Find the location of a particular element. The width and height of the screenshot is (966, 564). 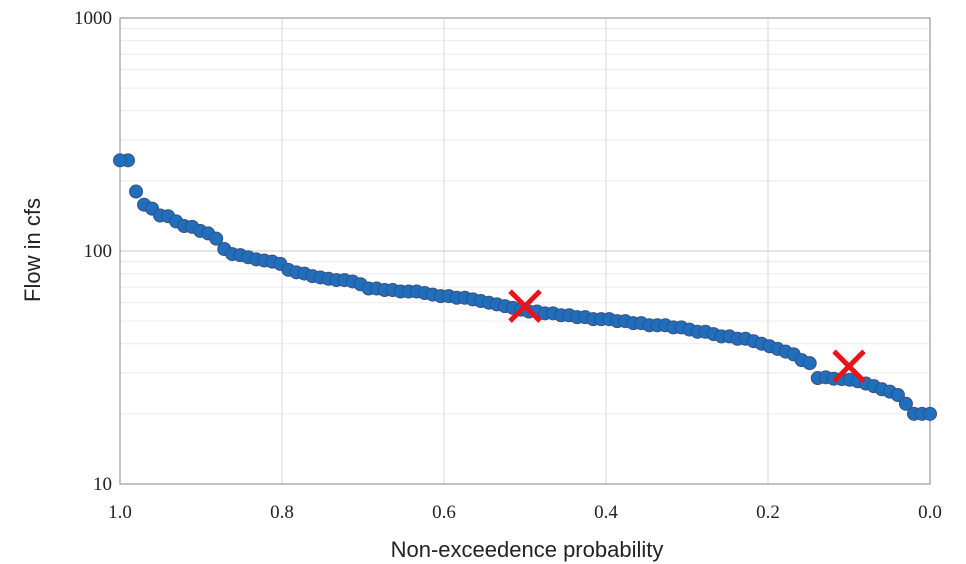

x-tick-label: 0.8 is located at coordinates (282, 512).